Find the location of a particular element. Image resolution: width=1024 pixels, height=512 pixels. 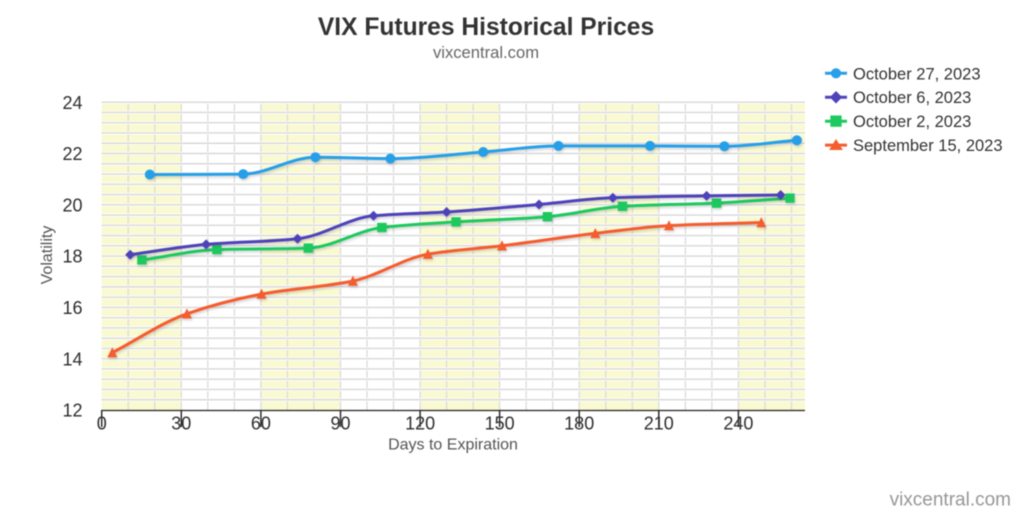

svg-text: 22 is located at coordinates (72, 154).